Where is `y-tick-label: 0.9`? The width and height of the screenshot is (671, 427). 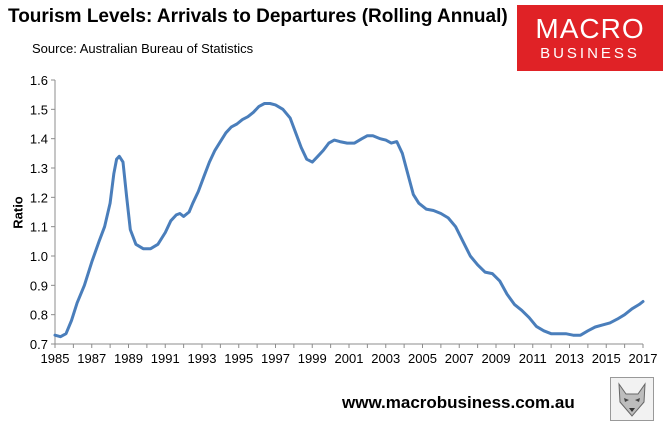 y-tick-label: 0.9 is located at coordinates (39, 285).